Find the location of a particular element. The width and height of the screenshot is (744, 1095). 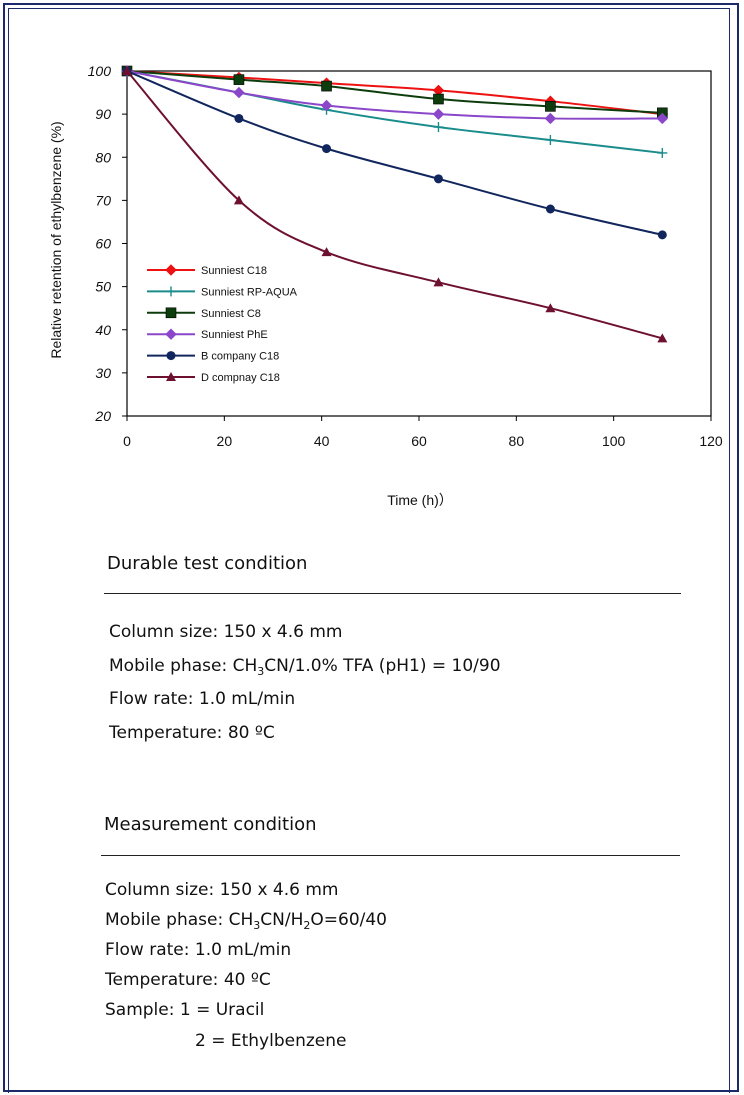

legend-label: Sunniest PhE is located at coordinates (234, 335).